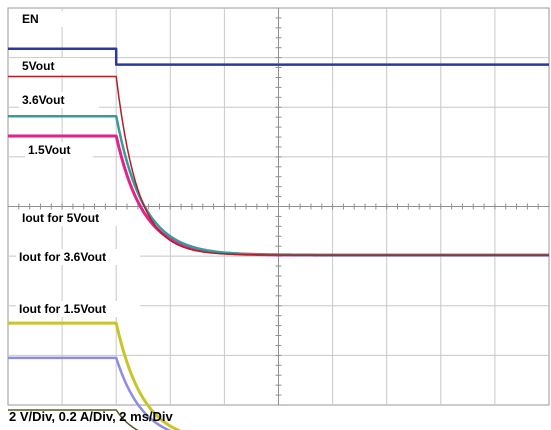 The image size is (551, 430). I want to click on label-5vout: 5Vout, so click(50, 66).